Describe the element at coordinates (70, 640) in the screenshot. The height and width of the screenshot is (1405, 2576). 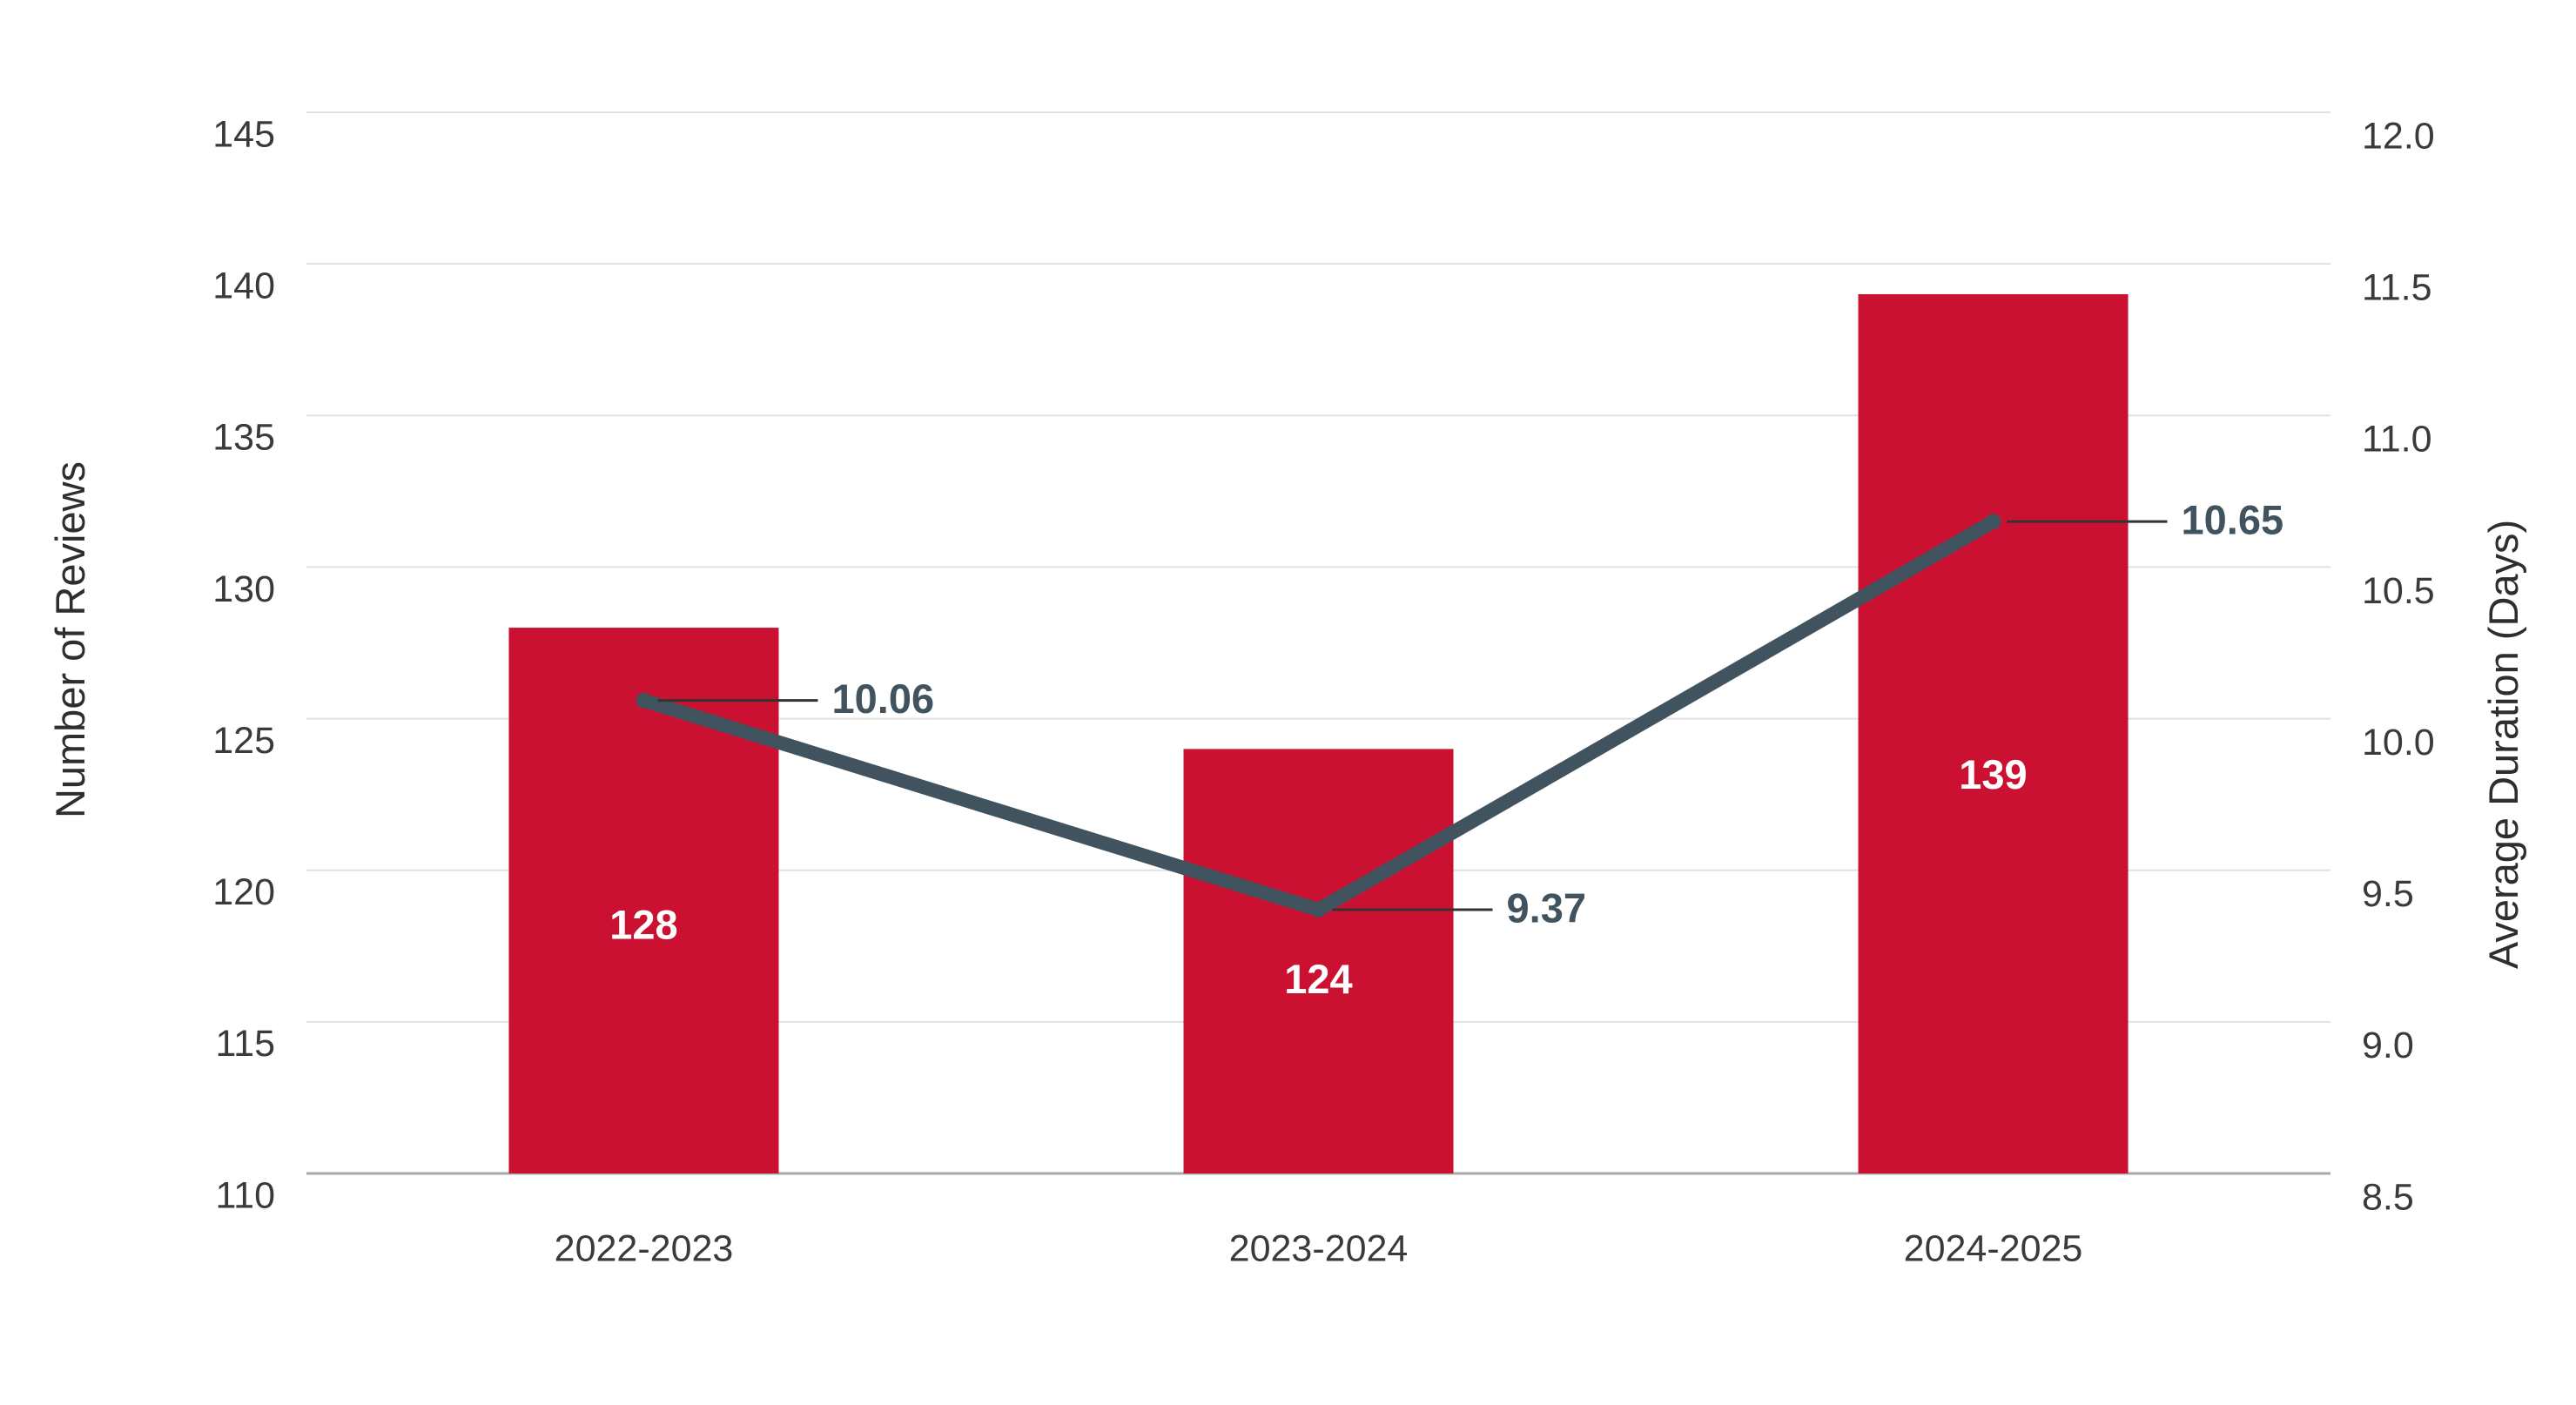
I see `left-axis-title: Number of Reviews` at that location.